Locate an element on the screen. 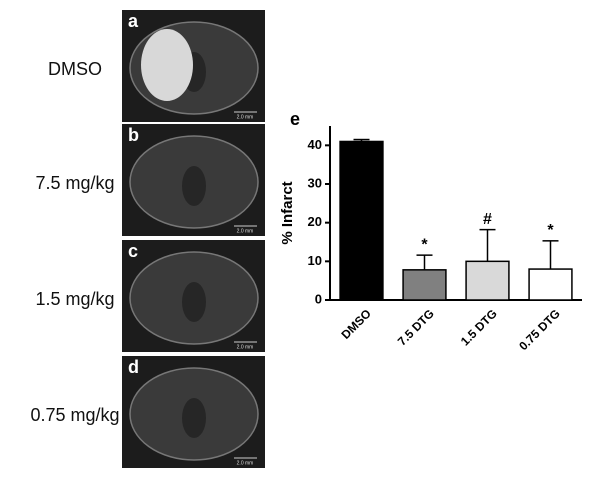 The image size is (600, 482). panel-letter: e is located at coordinates (295, 119).